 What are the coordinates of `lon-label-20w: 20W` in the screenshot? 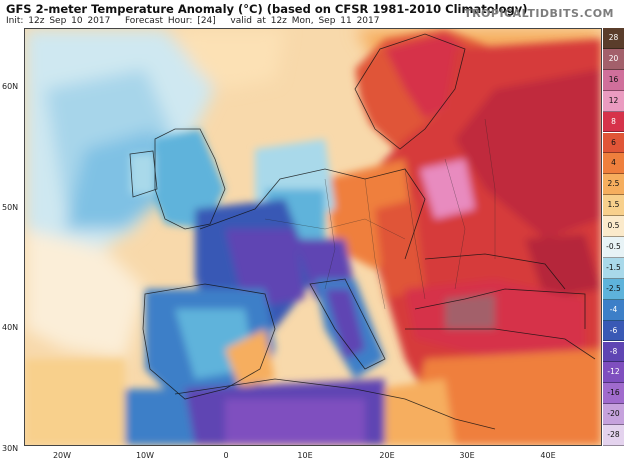 It's located at (62, 455).